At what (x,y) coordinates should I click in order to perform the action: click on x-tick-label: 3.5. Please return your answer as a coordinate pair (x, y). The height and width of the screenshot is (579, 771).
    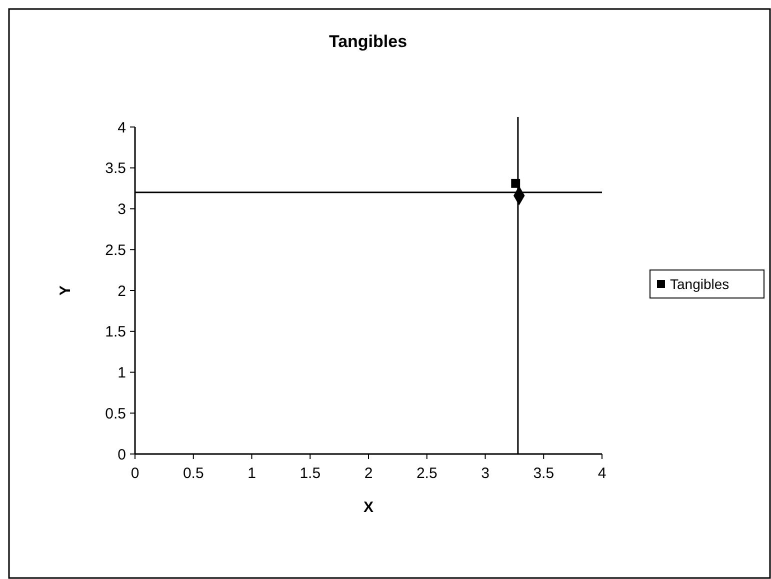
    Looking at the image, I should click on (543, 473).